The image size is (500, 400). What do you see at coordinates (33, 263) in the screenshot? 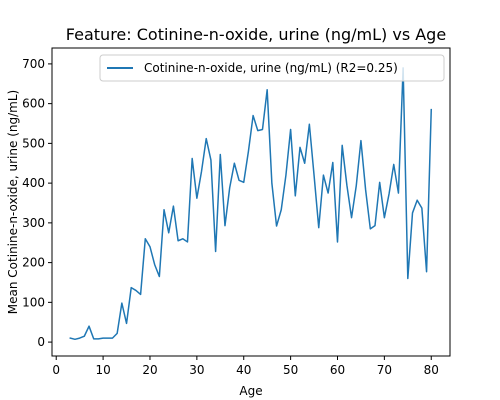
I see `y-tick-label: 200` at bounding box center [33, 263].